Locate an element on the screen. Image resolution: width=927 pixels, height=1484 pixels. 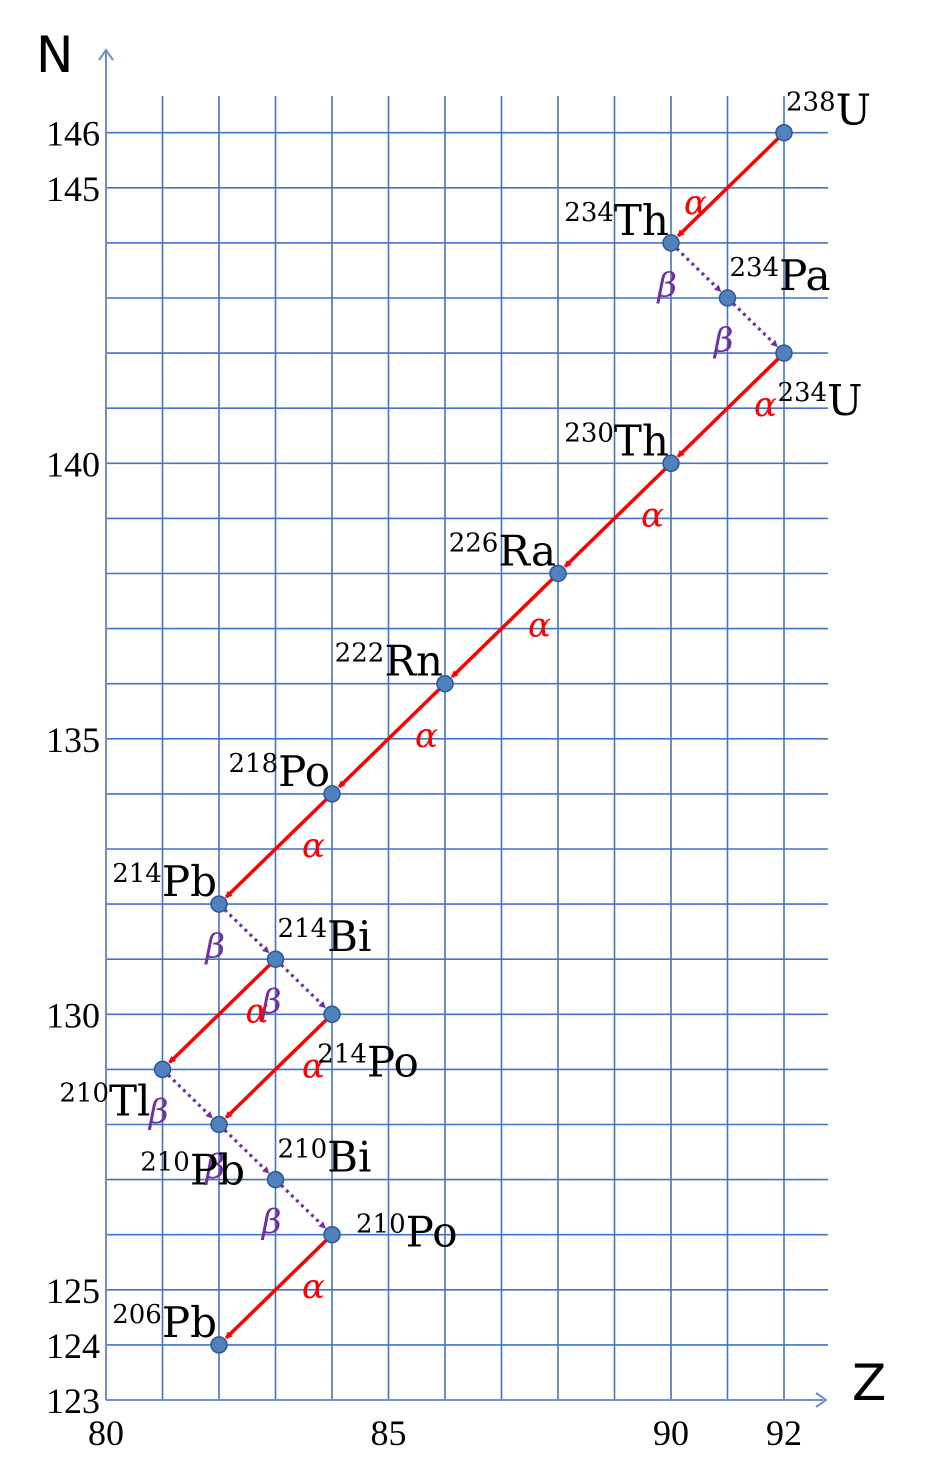
nuclide-label: 210Po is located at coordinates (406, 1232).